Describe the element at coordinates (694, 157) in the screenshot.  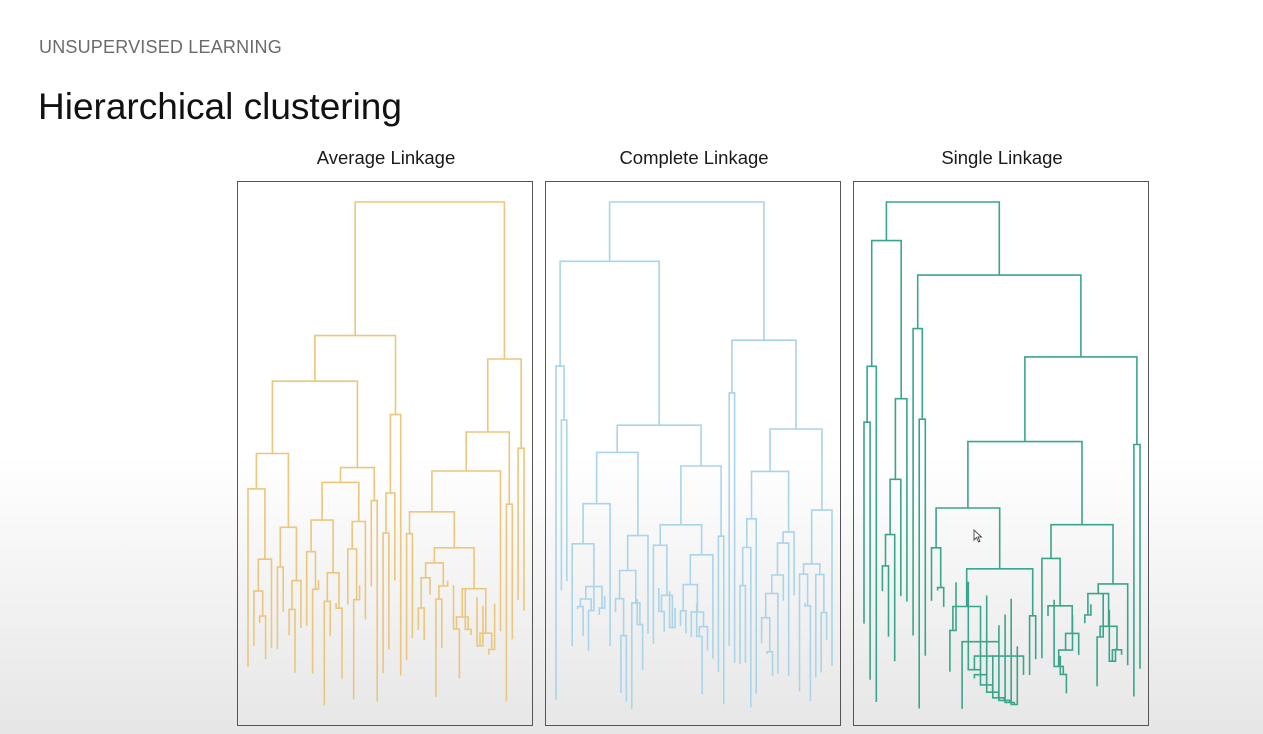
I see `panel-title-complete: Complete Linkage` at that location.